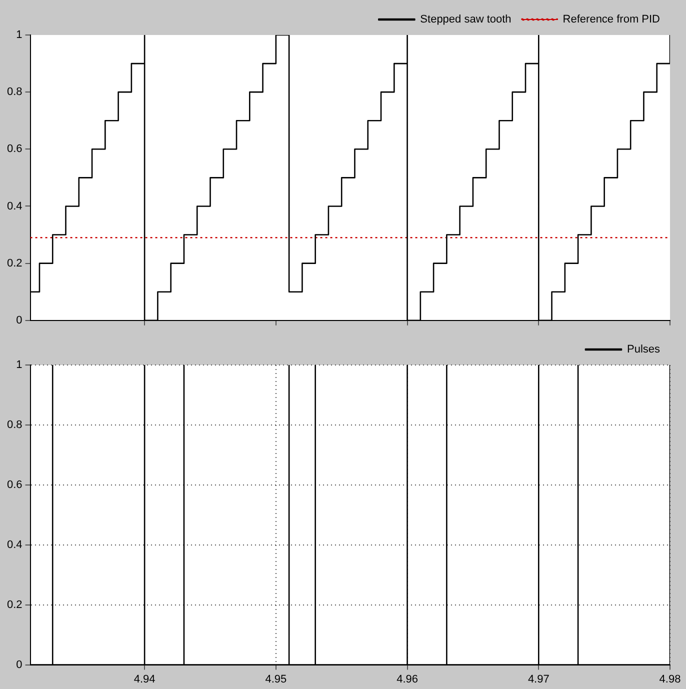 The height and width of the screenshot is (689, 686). I want to click on x-tick-label: 4.95, so click(276, 679).